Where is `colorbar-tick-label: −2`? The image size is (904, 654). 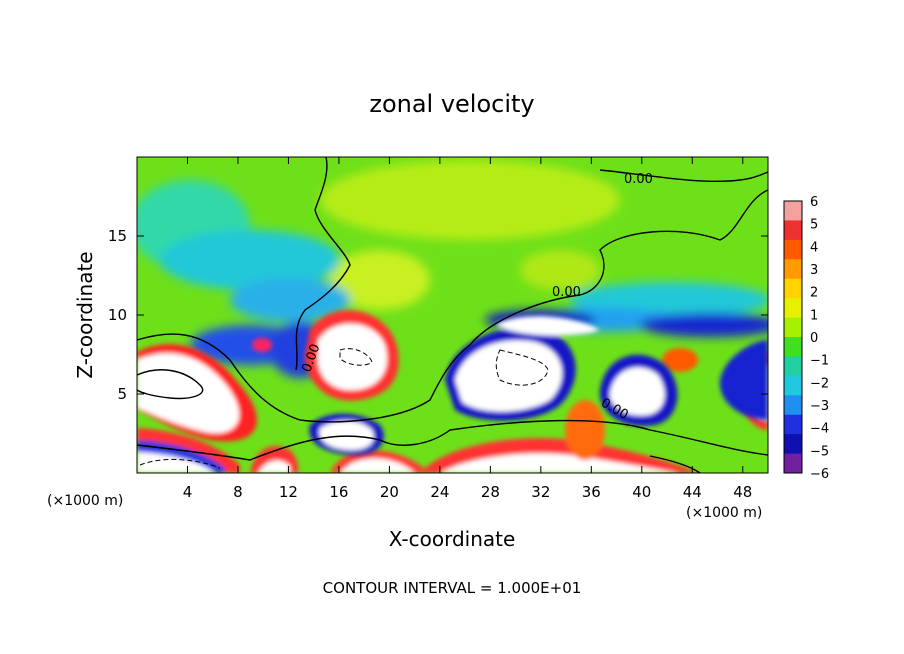
colorbar-tick-label: −2 is located at coordinates (819, 383).